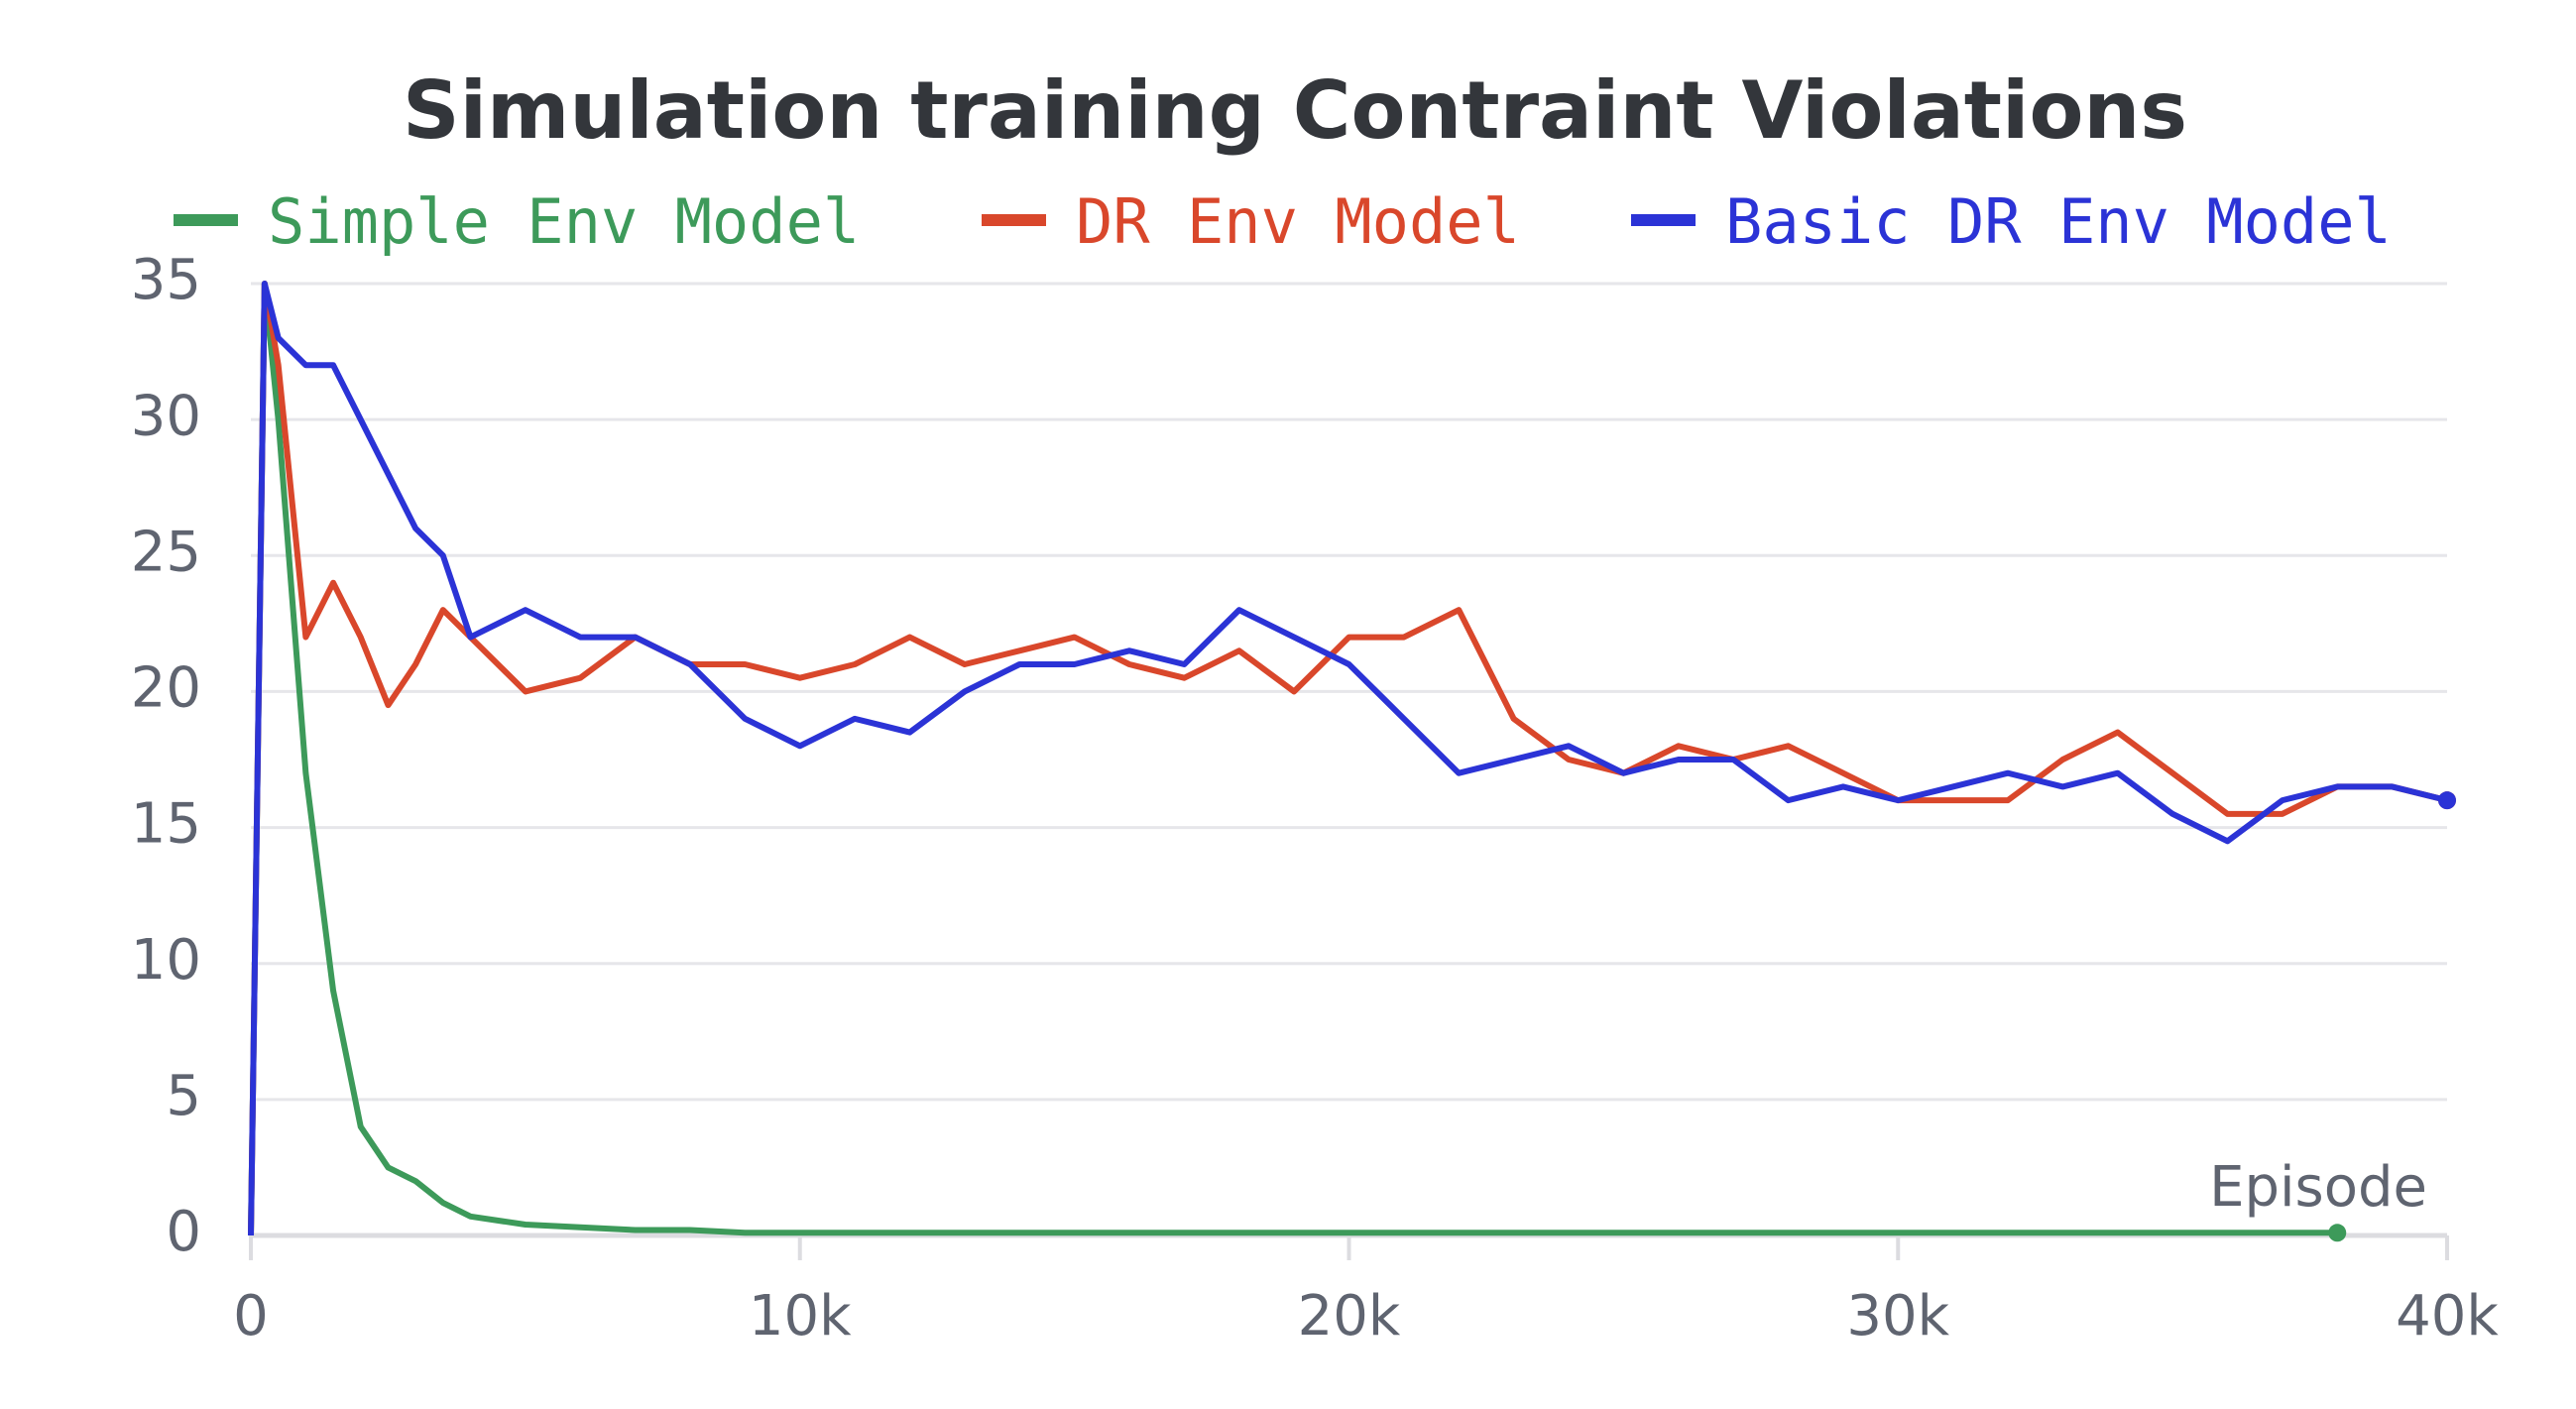 The width and height of the screenshot is (2576, 1409). What do you see at coordinates (1298, 221) in the screenshot?
I see `legend-label: DR Env Model` at bounding box center [1298, 221].